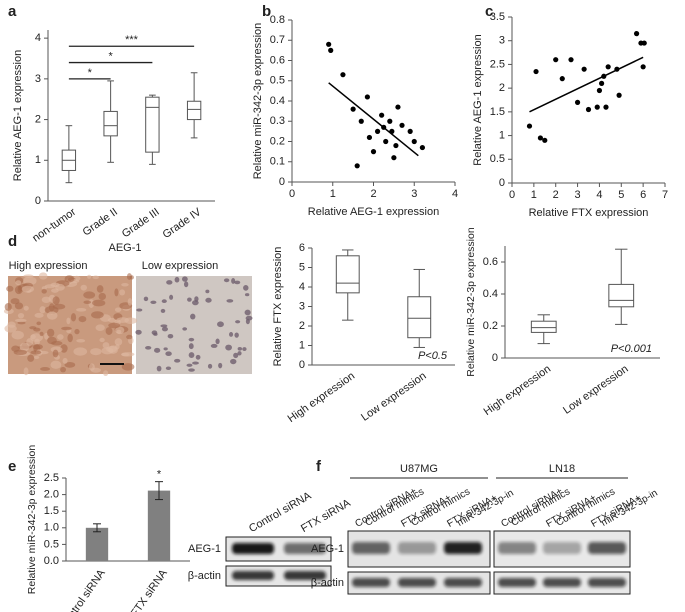 This screenshot has height=612, width=685. I want to click on y-tick-label: 0, so click(495, 358).